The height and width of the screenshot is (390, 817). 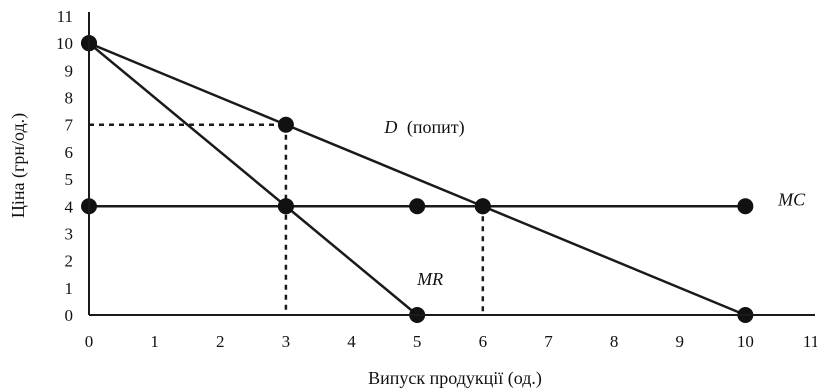 I want to click on y-tick-4: 4, so click(x=69, y=206).